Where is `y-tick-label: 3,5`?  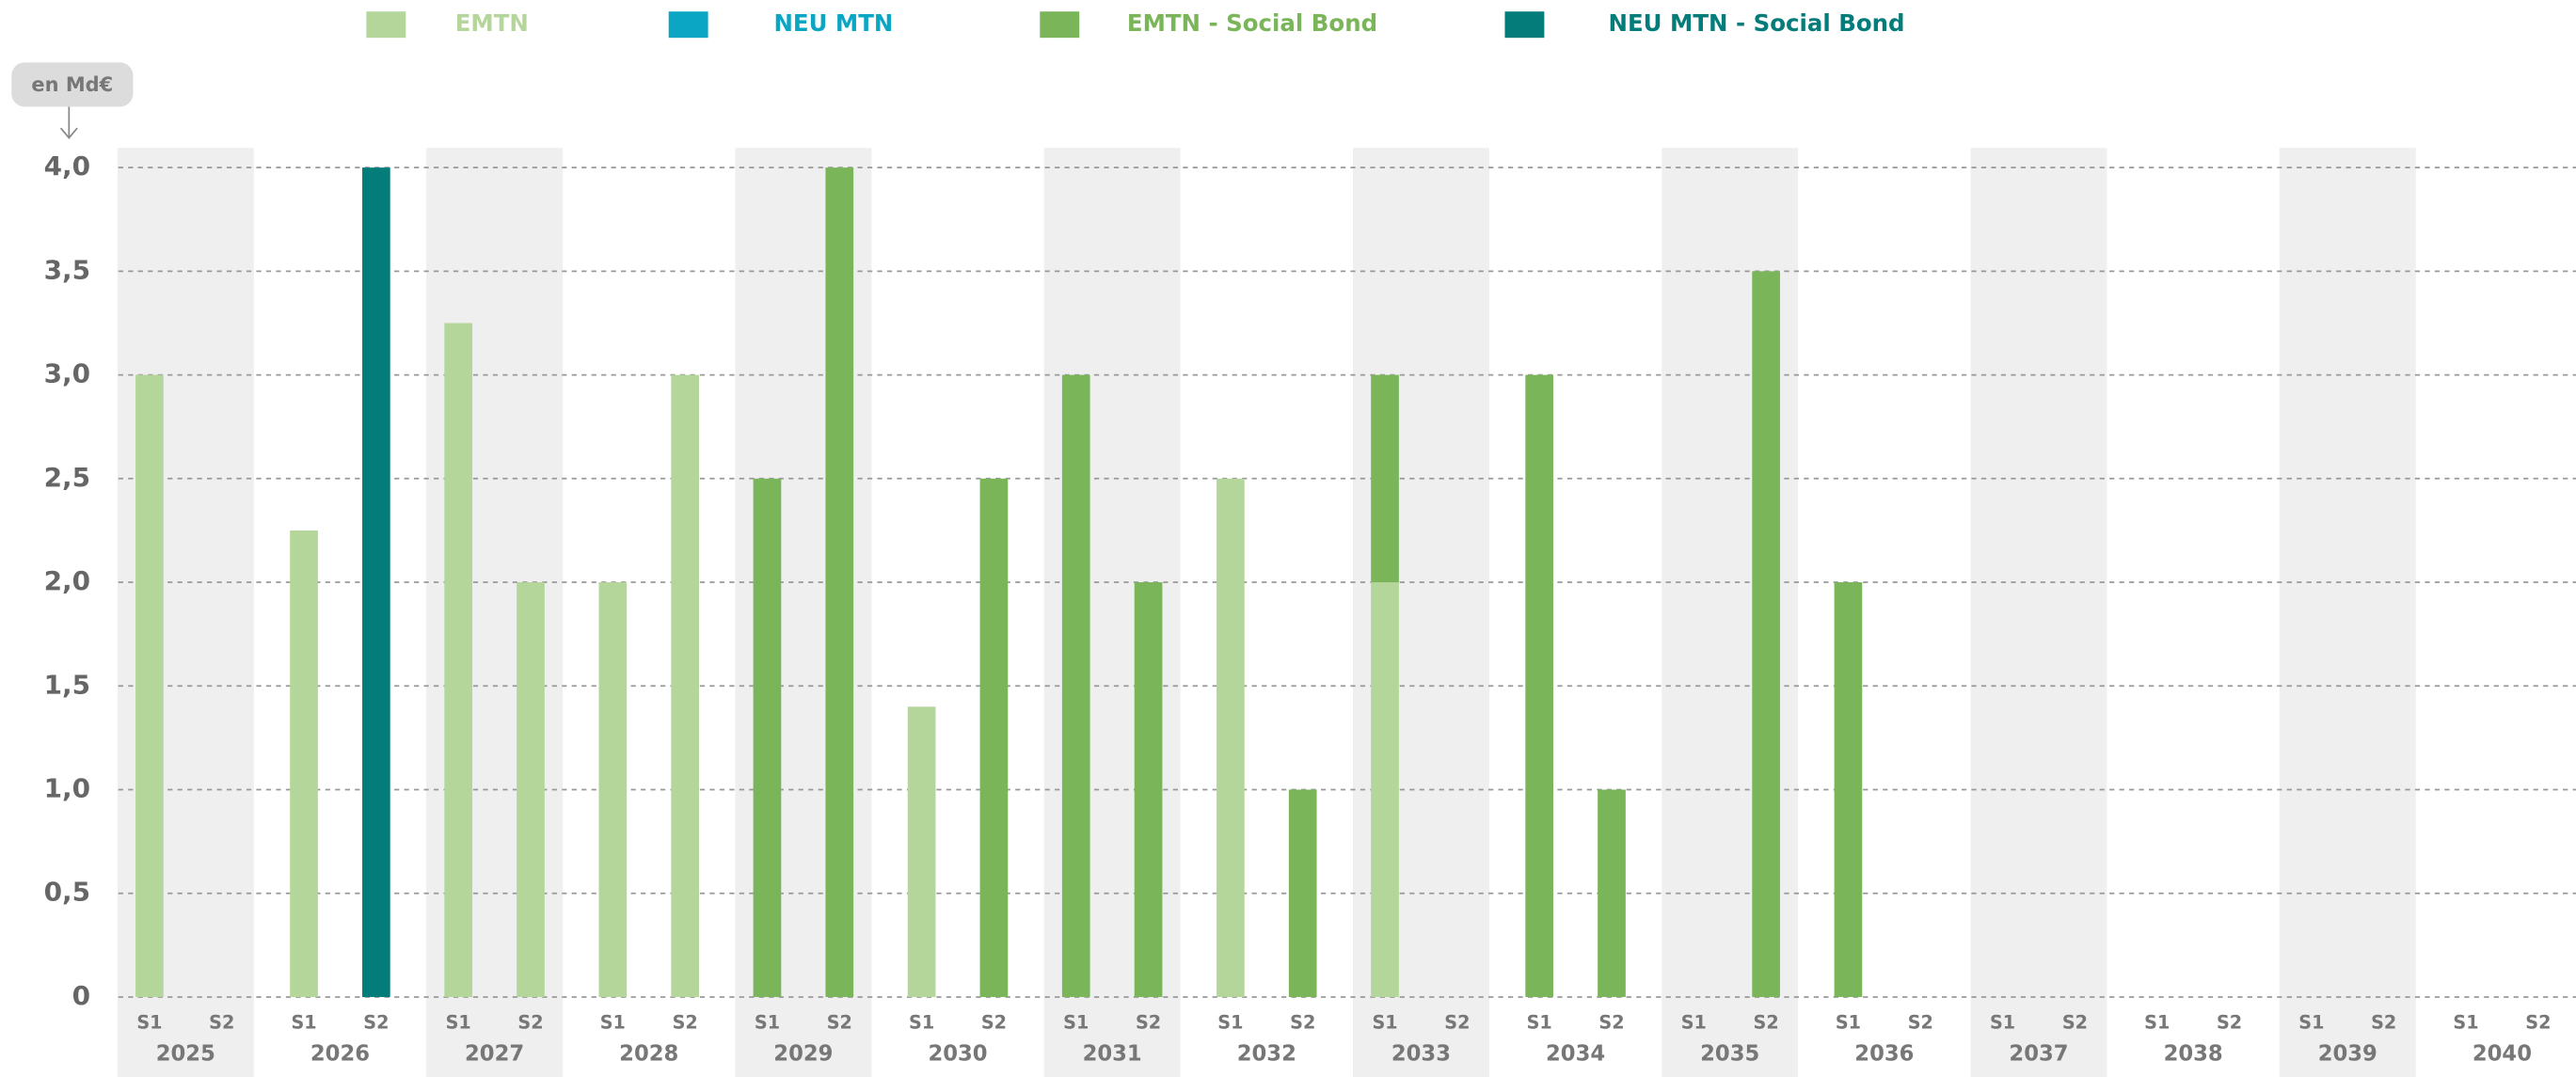 y-tick-label: 3,5 is located at coordinates (67, 269).